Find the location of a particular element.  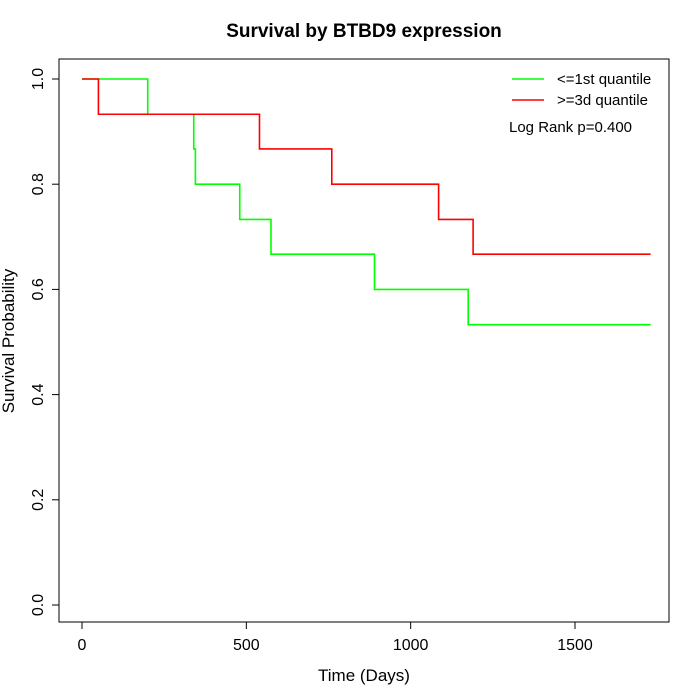

y-axis: 0.0 0.2 0.4 0.6 0.8 1.0 is located at coordinates (45, 342).